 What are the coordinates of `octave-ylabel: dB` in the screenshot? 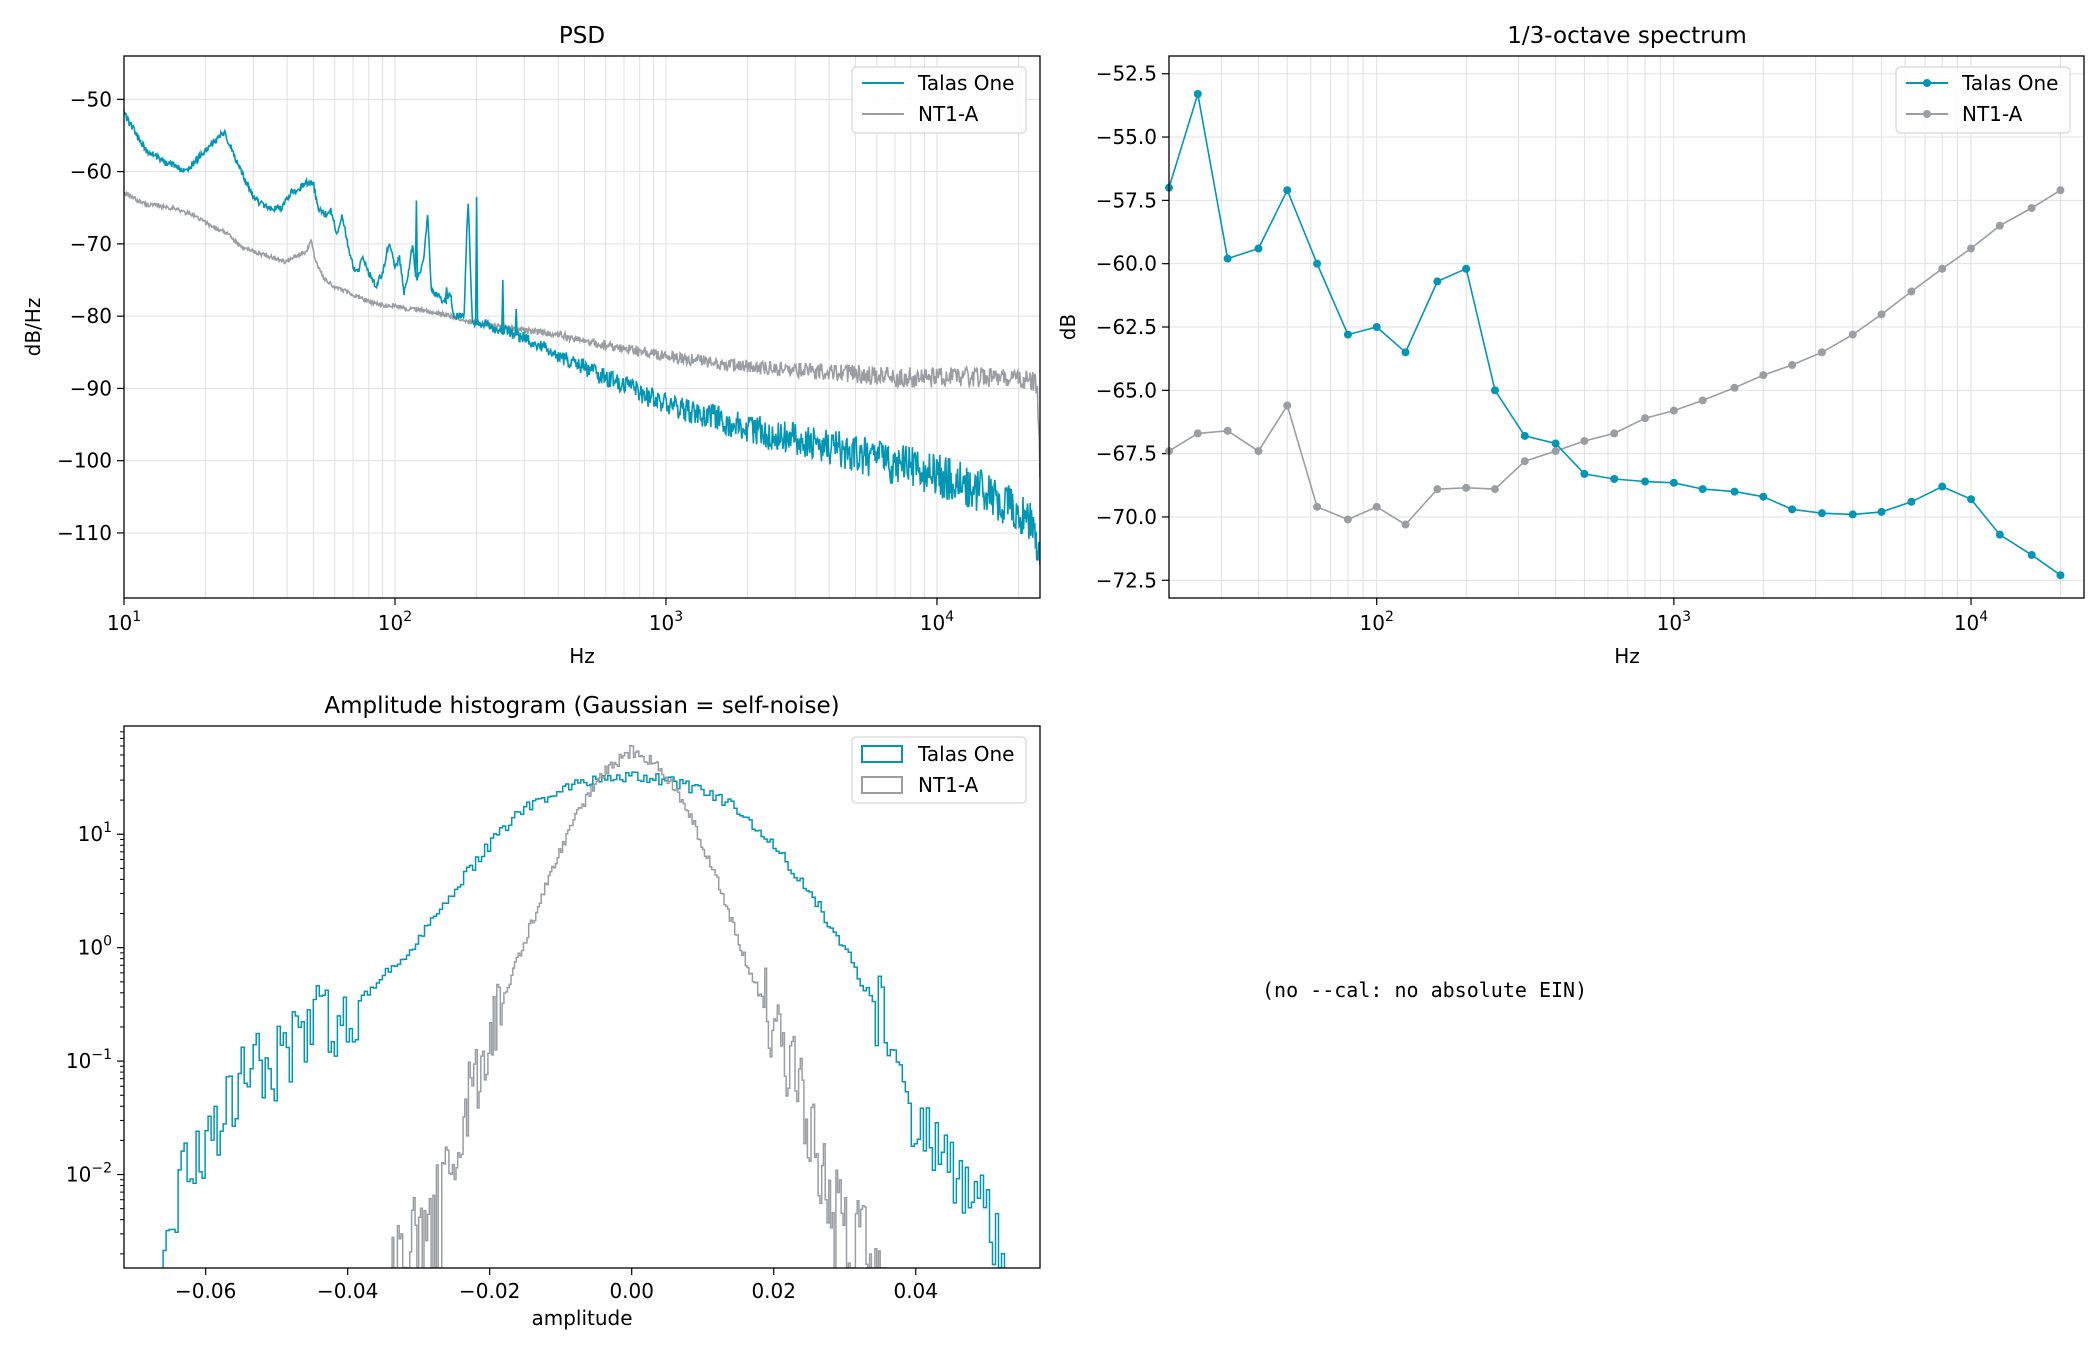 It's located at (1068, 327).